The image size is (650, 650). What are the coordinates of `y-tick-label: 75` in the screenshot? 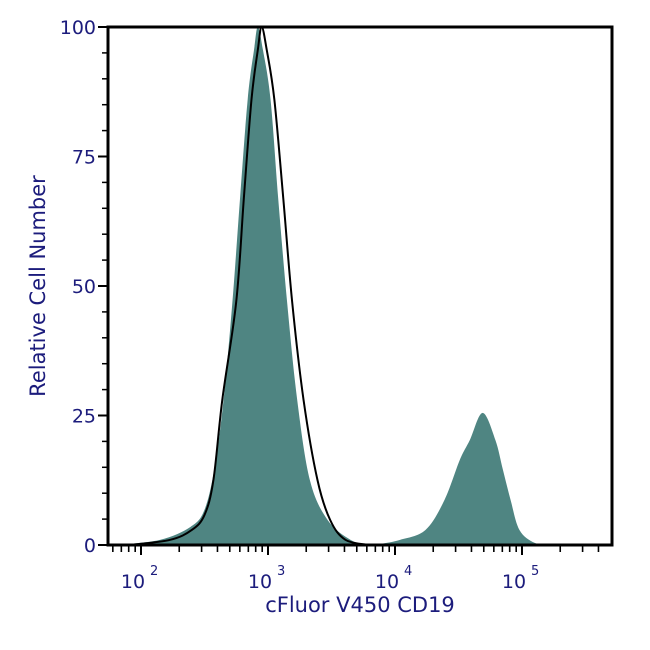 It's located at (84, 158).